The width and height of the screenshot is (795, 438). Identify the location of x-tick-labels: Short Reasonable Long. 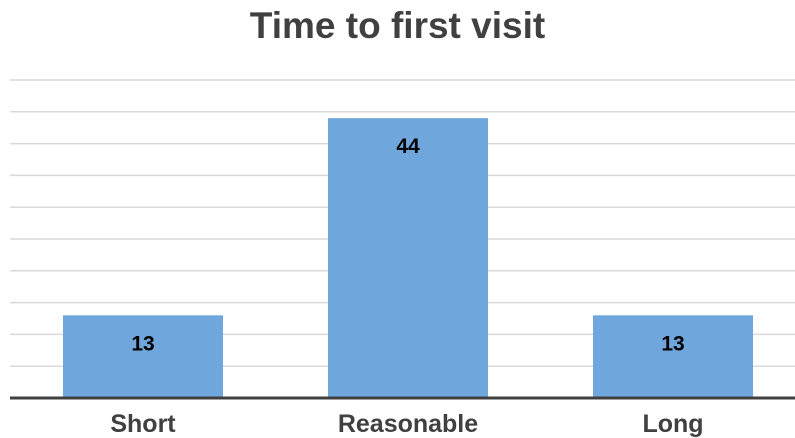
(406, 424).